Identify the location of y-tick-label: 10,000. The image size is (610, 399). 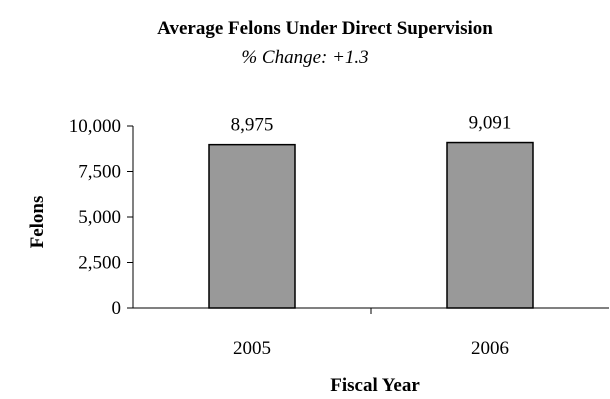
(95, 126).